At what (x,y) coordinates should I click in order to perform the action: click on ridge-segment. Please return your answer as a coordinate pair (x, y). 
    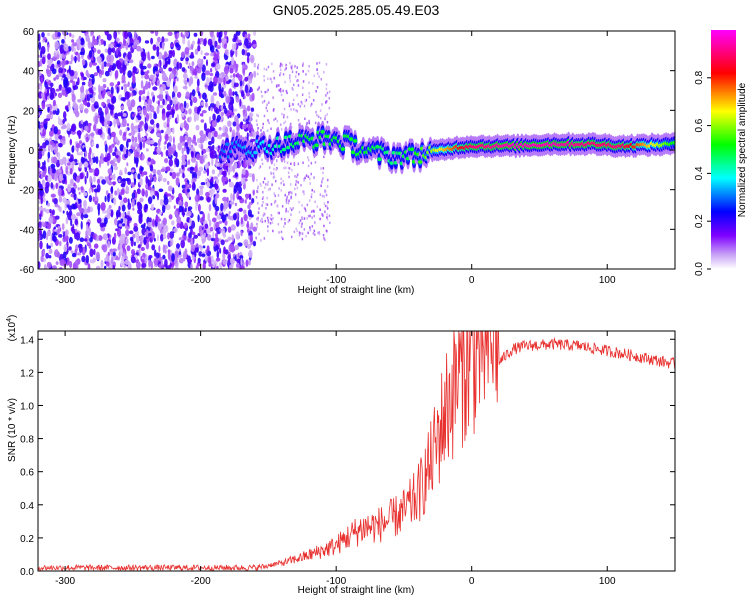
    Looking at the image, I should click on (255, 152).